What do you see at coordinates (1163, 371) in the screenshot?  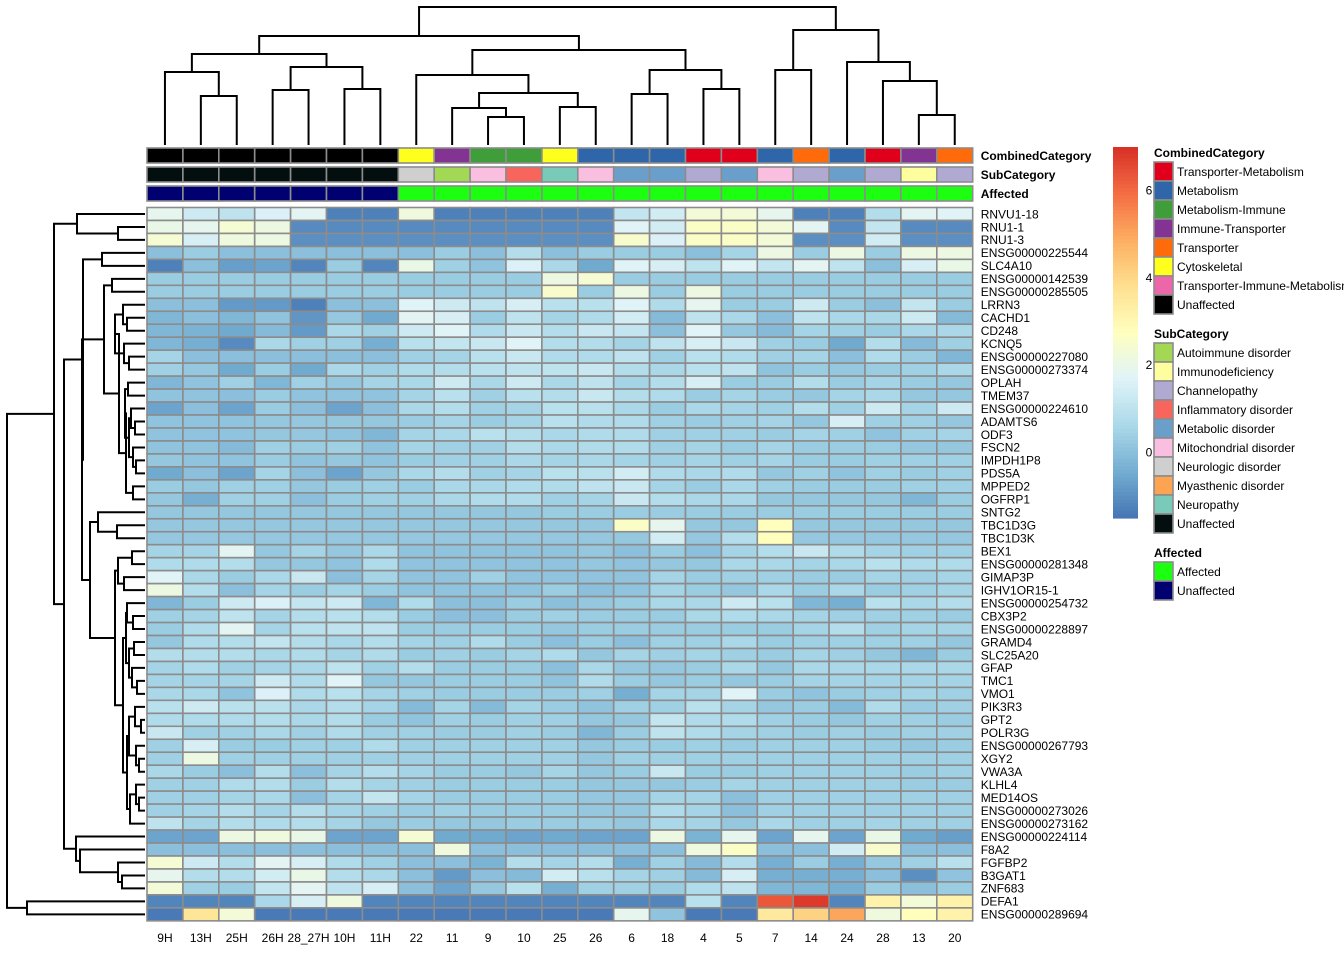 I see `legend-swatch` at bounding box center [1163, 371].